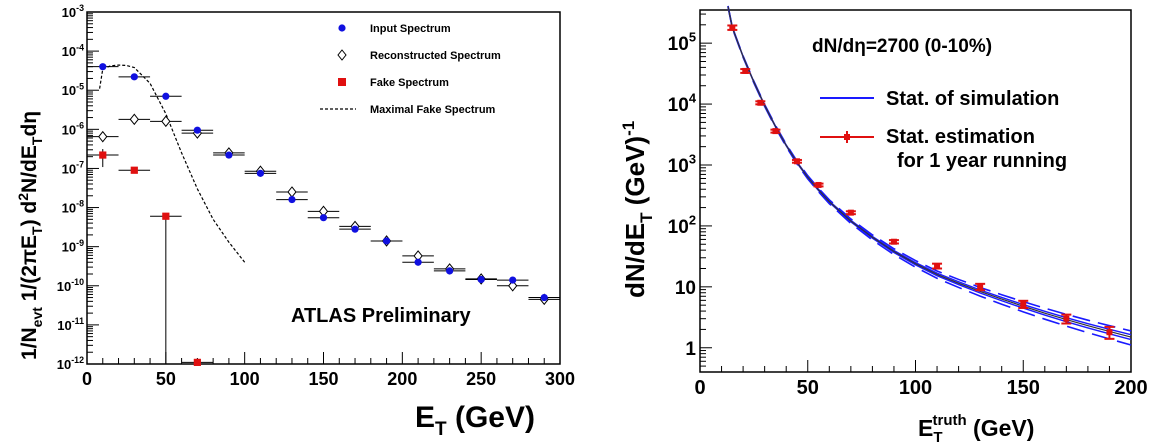 The width and height of the screenshot is (1158, 442). Describe the element at coordinates (1023, 388) in the screenshot. I see `right-x-tick-label: 150` at that location.